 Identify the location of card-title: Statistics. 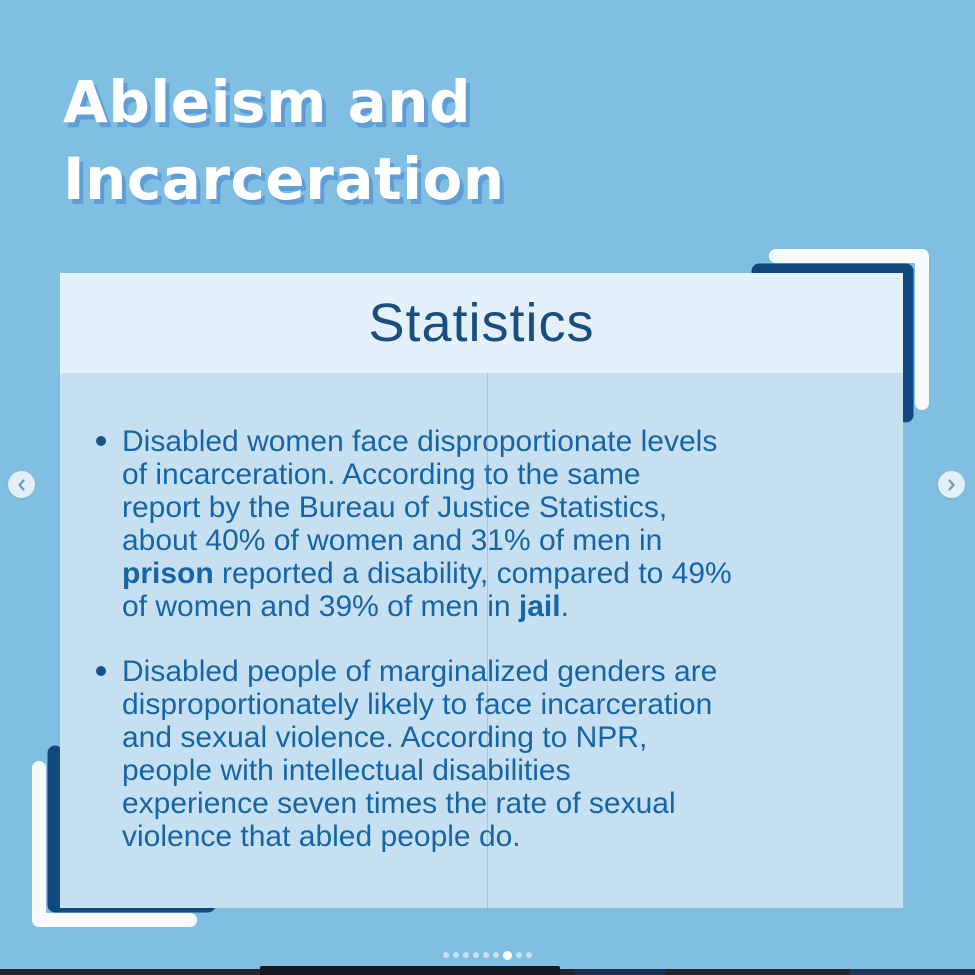
(481, 323).